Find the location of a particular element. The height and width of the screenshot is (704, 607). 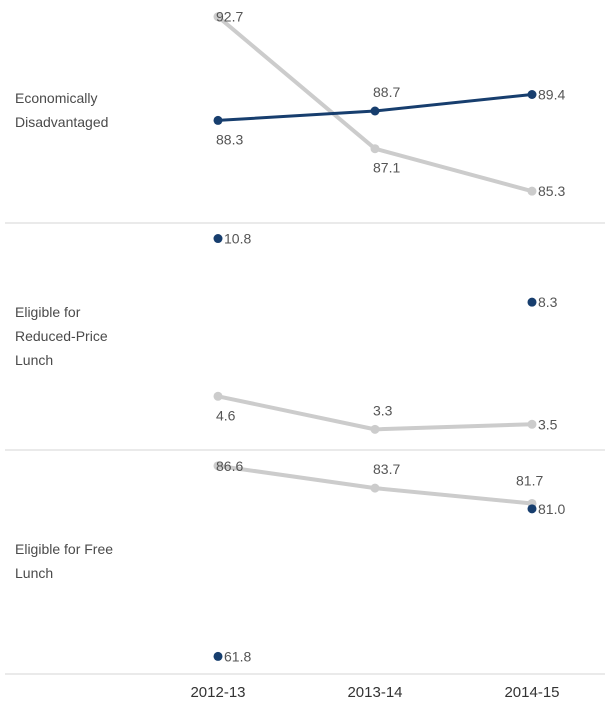

data-label-p1-light-2: 3.5 is located at coordinates (548, 424).